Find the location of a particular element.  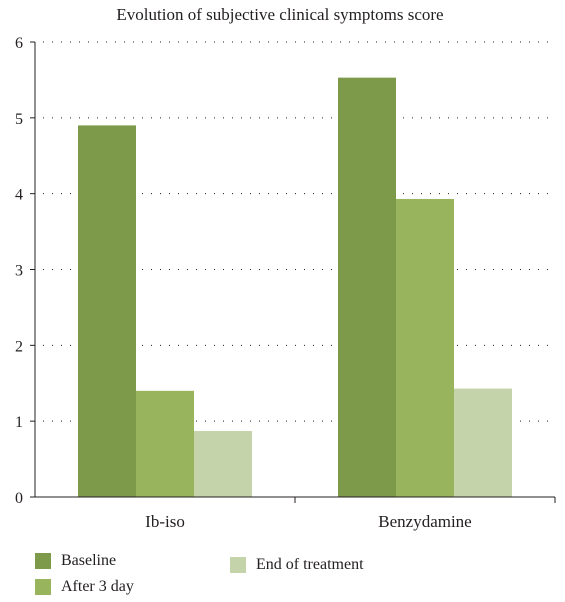

y-tick-label: 3 is located at coordinates (19, 271).